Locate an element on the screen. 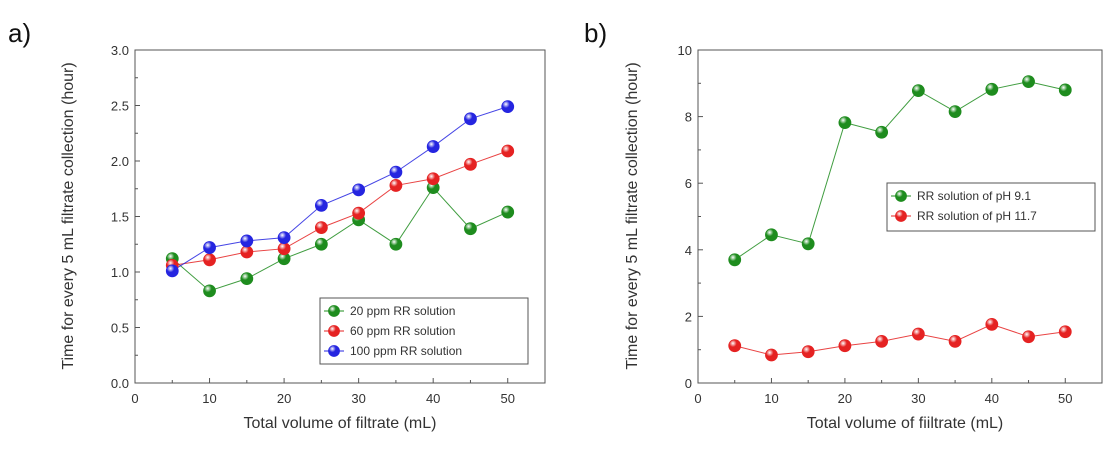 Image resolution: width=1107 pixels, height=458 pixels. panel-label: b) is located at coordinates (595, 33).